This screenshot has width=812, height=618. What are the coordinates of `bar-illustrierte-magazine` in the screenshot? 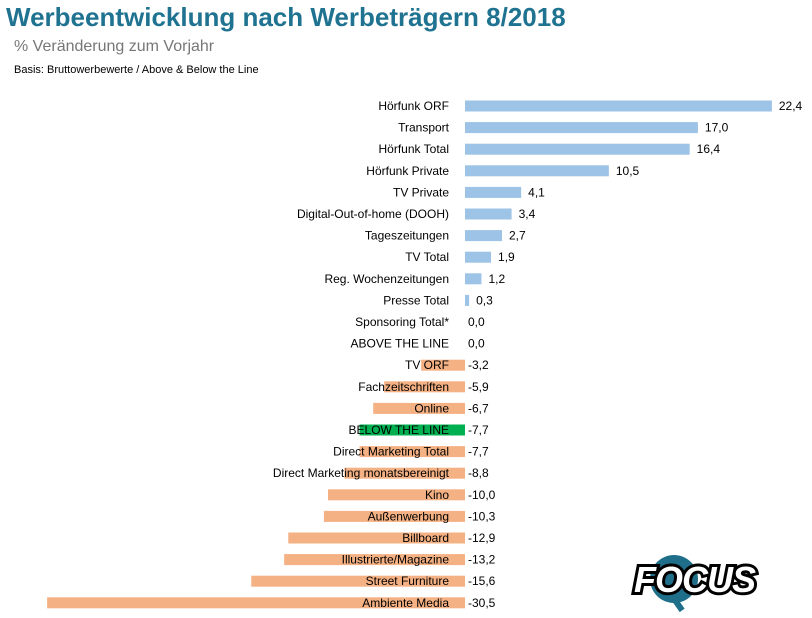 It's located at (374, 560).